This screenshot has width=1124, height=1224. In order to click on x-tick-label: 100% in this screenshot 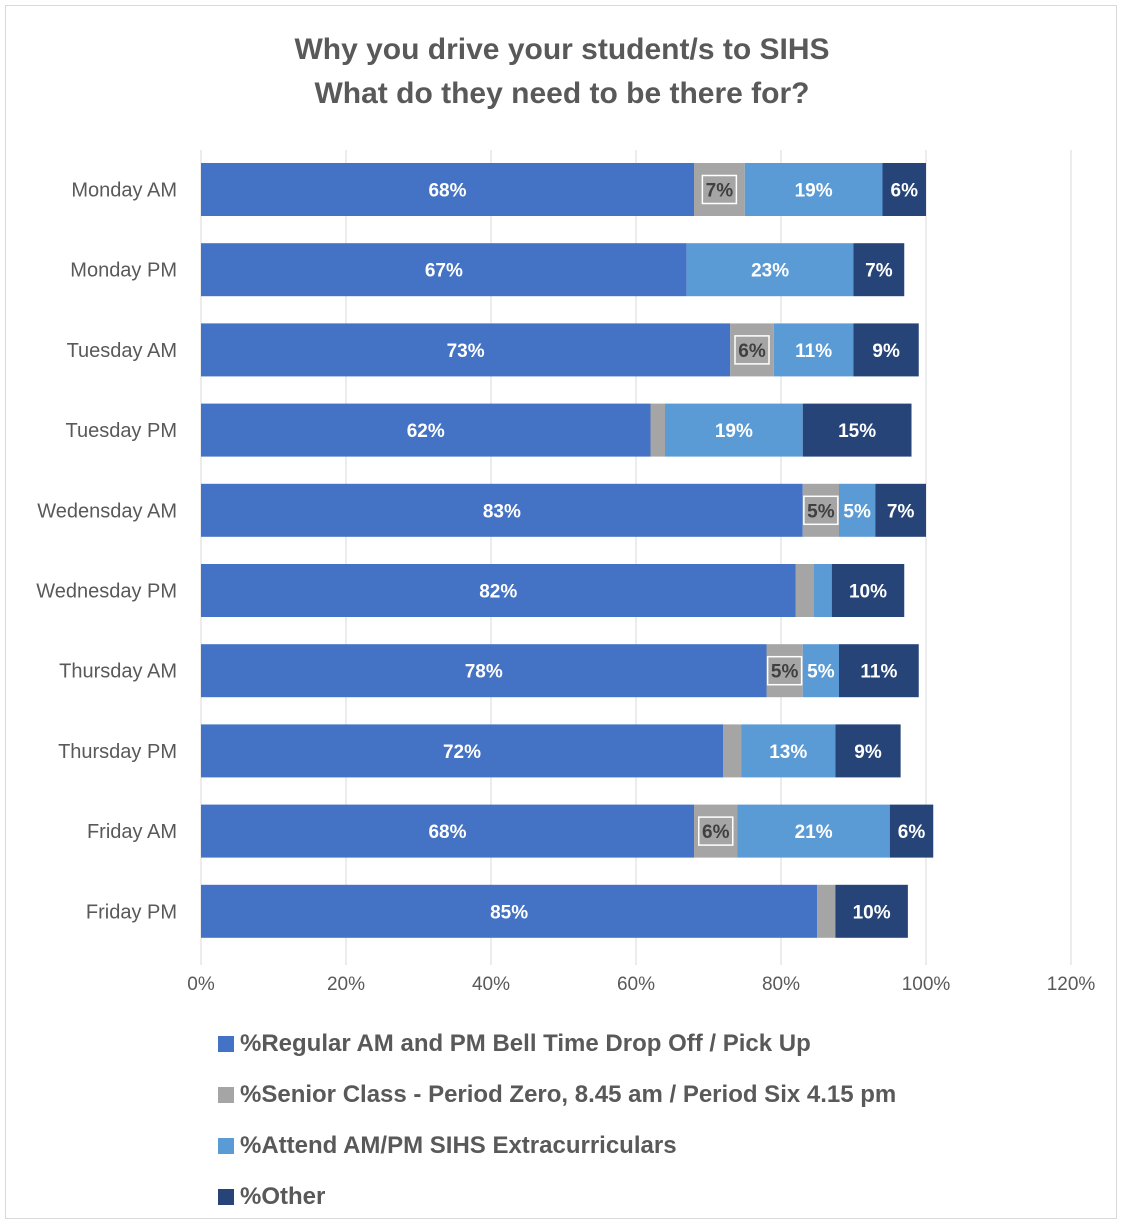, I will do `click(926, 984)`.